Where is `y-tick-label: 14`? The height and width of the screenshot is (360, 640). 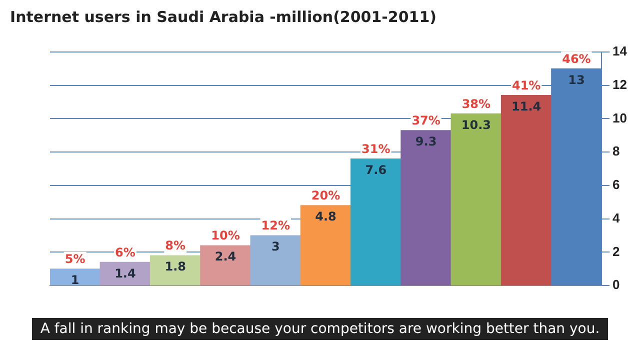
y-tick-label: 14 is located at coordinates (620, 51).